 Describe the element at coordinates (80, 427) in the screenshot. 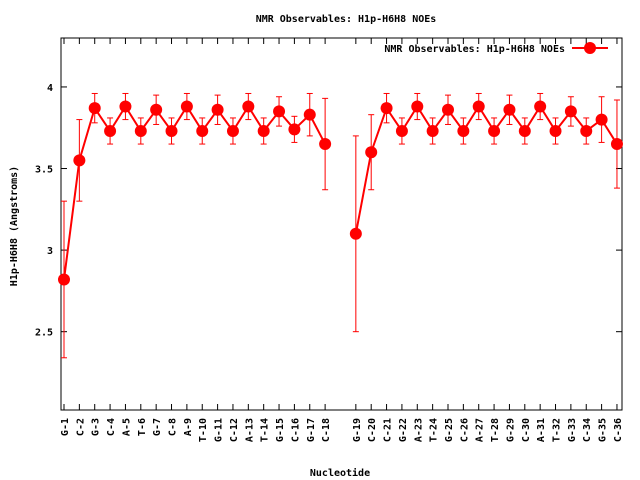

I see `x-tick-label: C-2` at that location.